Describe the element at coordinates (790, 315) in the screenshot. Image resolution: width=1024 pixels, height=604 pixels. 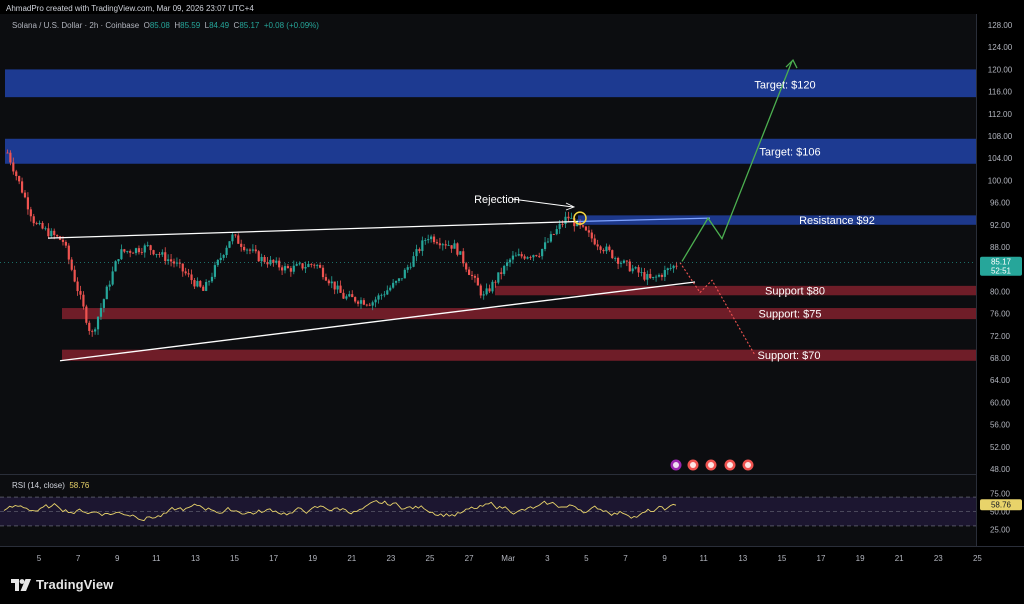
I see `label-support-75: Support: $75` at that location.